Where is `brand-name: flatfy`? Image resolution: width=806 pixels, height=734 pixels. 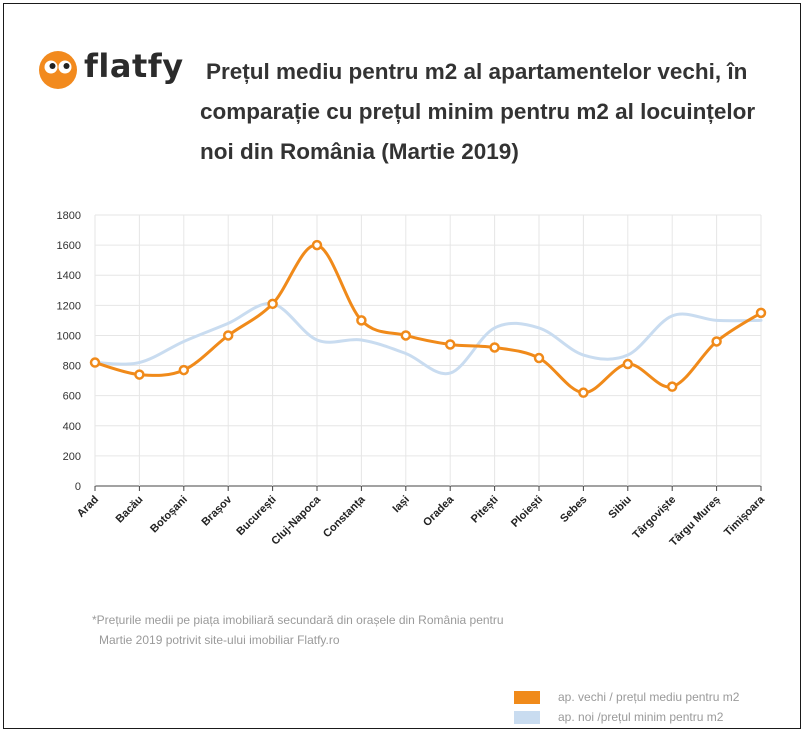 brand-name: flatfy is located at coordinates (134, 66).